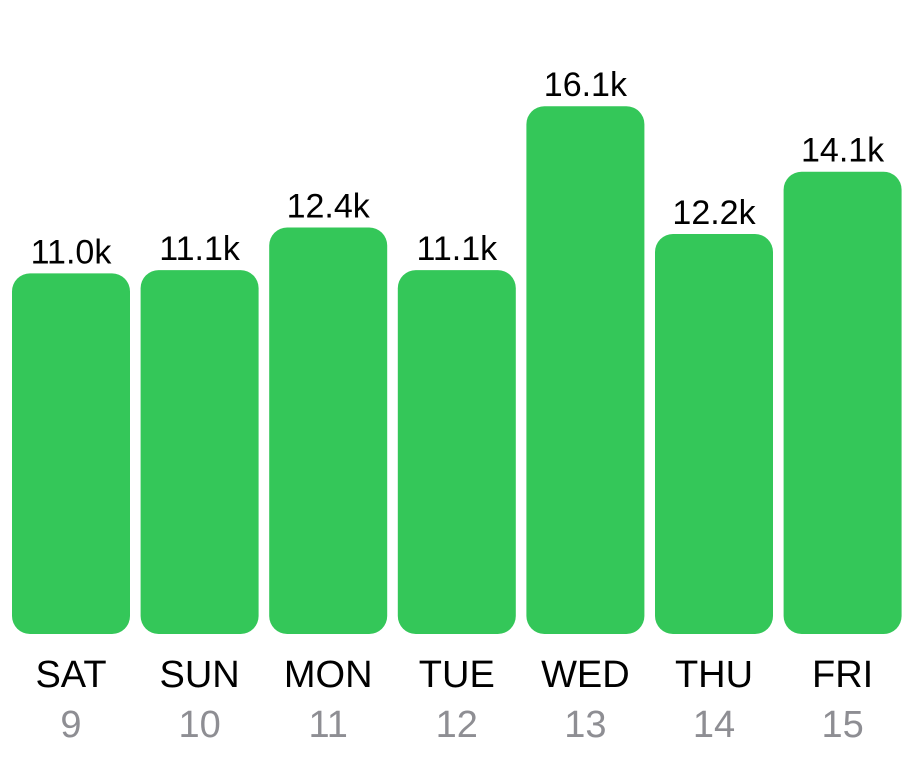  I want to click on bar-sat, so click(71, 453).